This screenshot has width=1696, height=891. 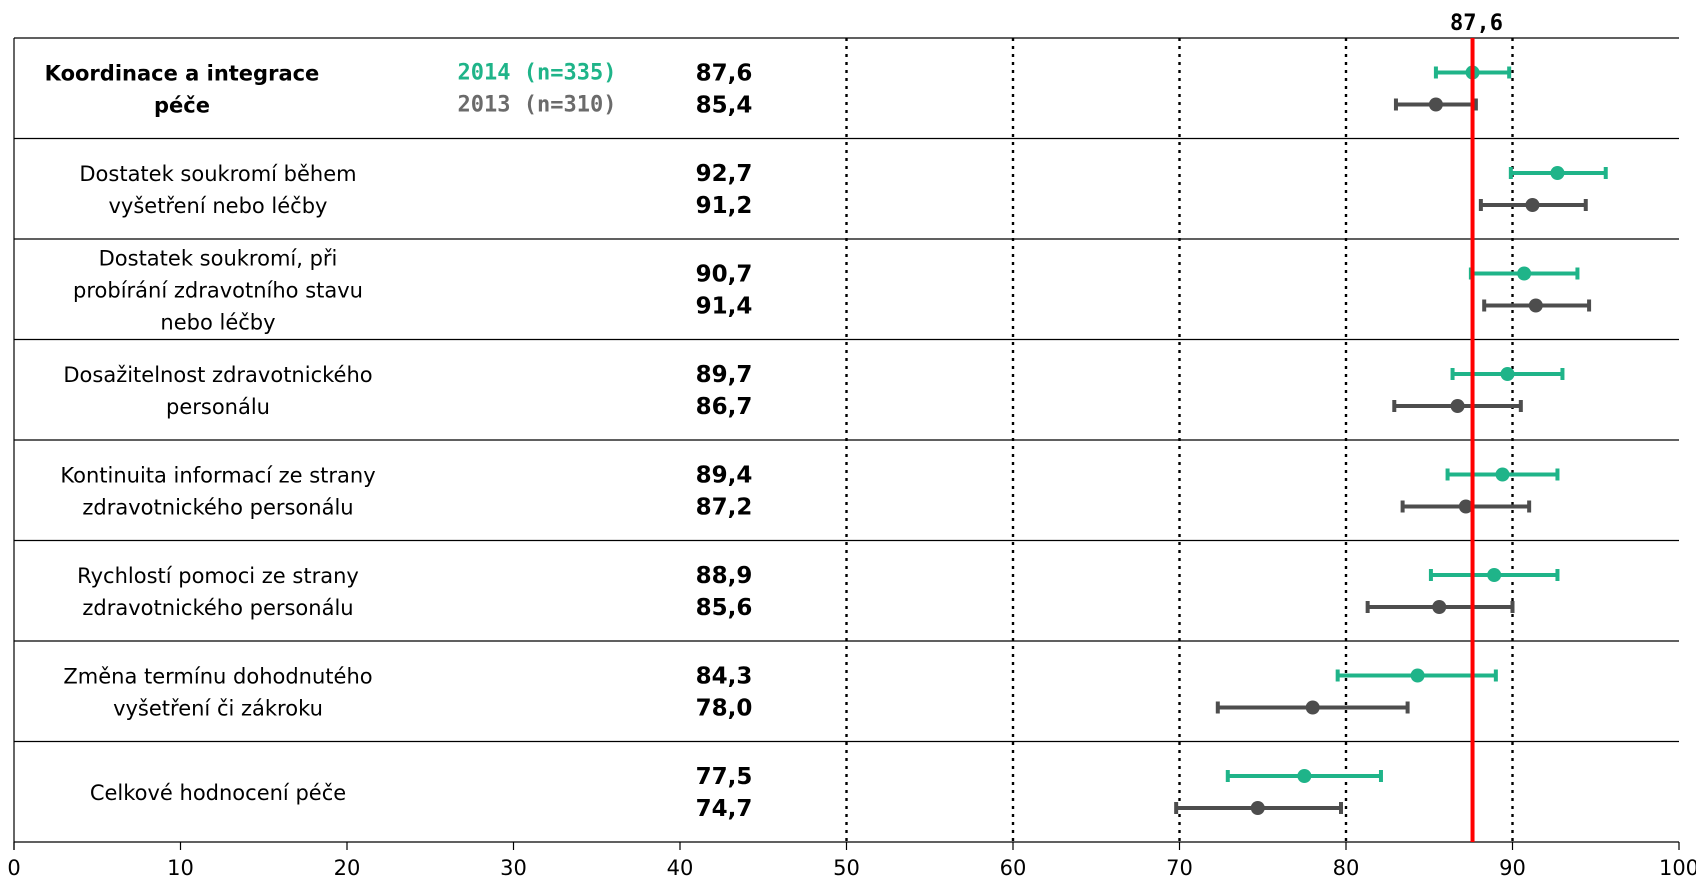 What do you see at coordinates (217, 375) in the screenshot?
I see `category-label-line: Dosažitelnost zdravotnického` at bounding box center [217, 375].